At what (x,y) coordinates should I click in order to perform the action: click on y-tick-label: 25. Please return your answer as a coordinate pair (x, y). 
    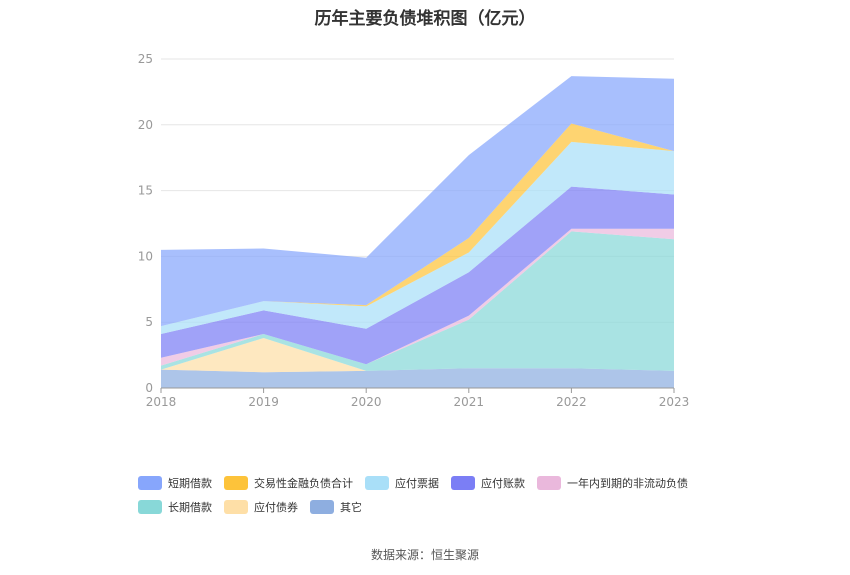
    Looking at the image, I should click on (145, 59).